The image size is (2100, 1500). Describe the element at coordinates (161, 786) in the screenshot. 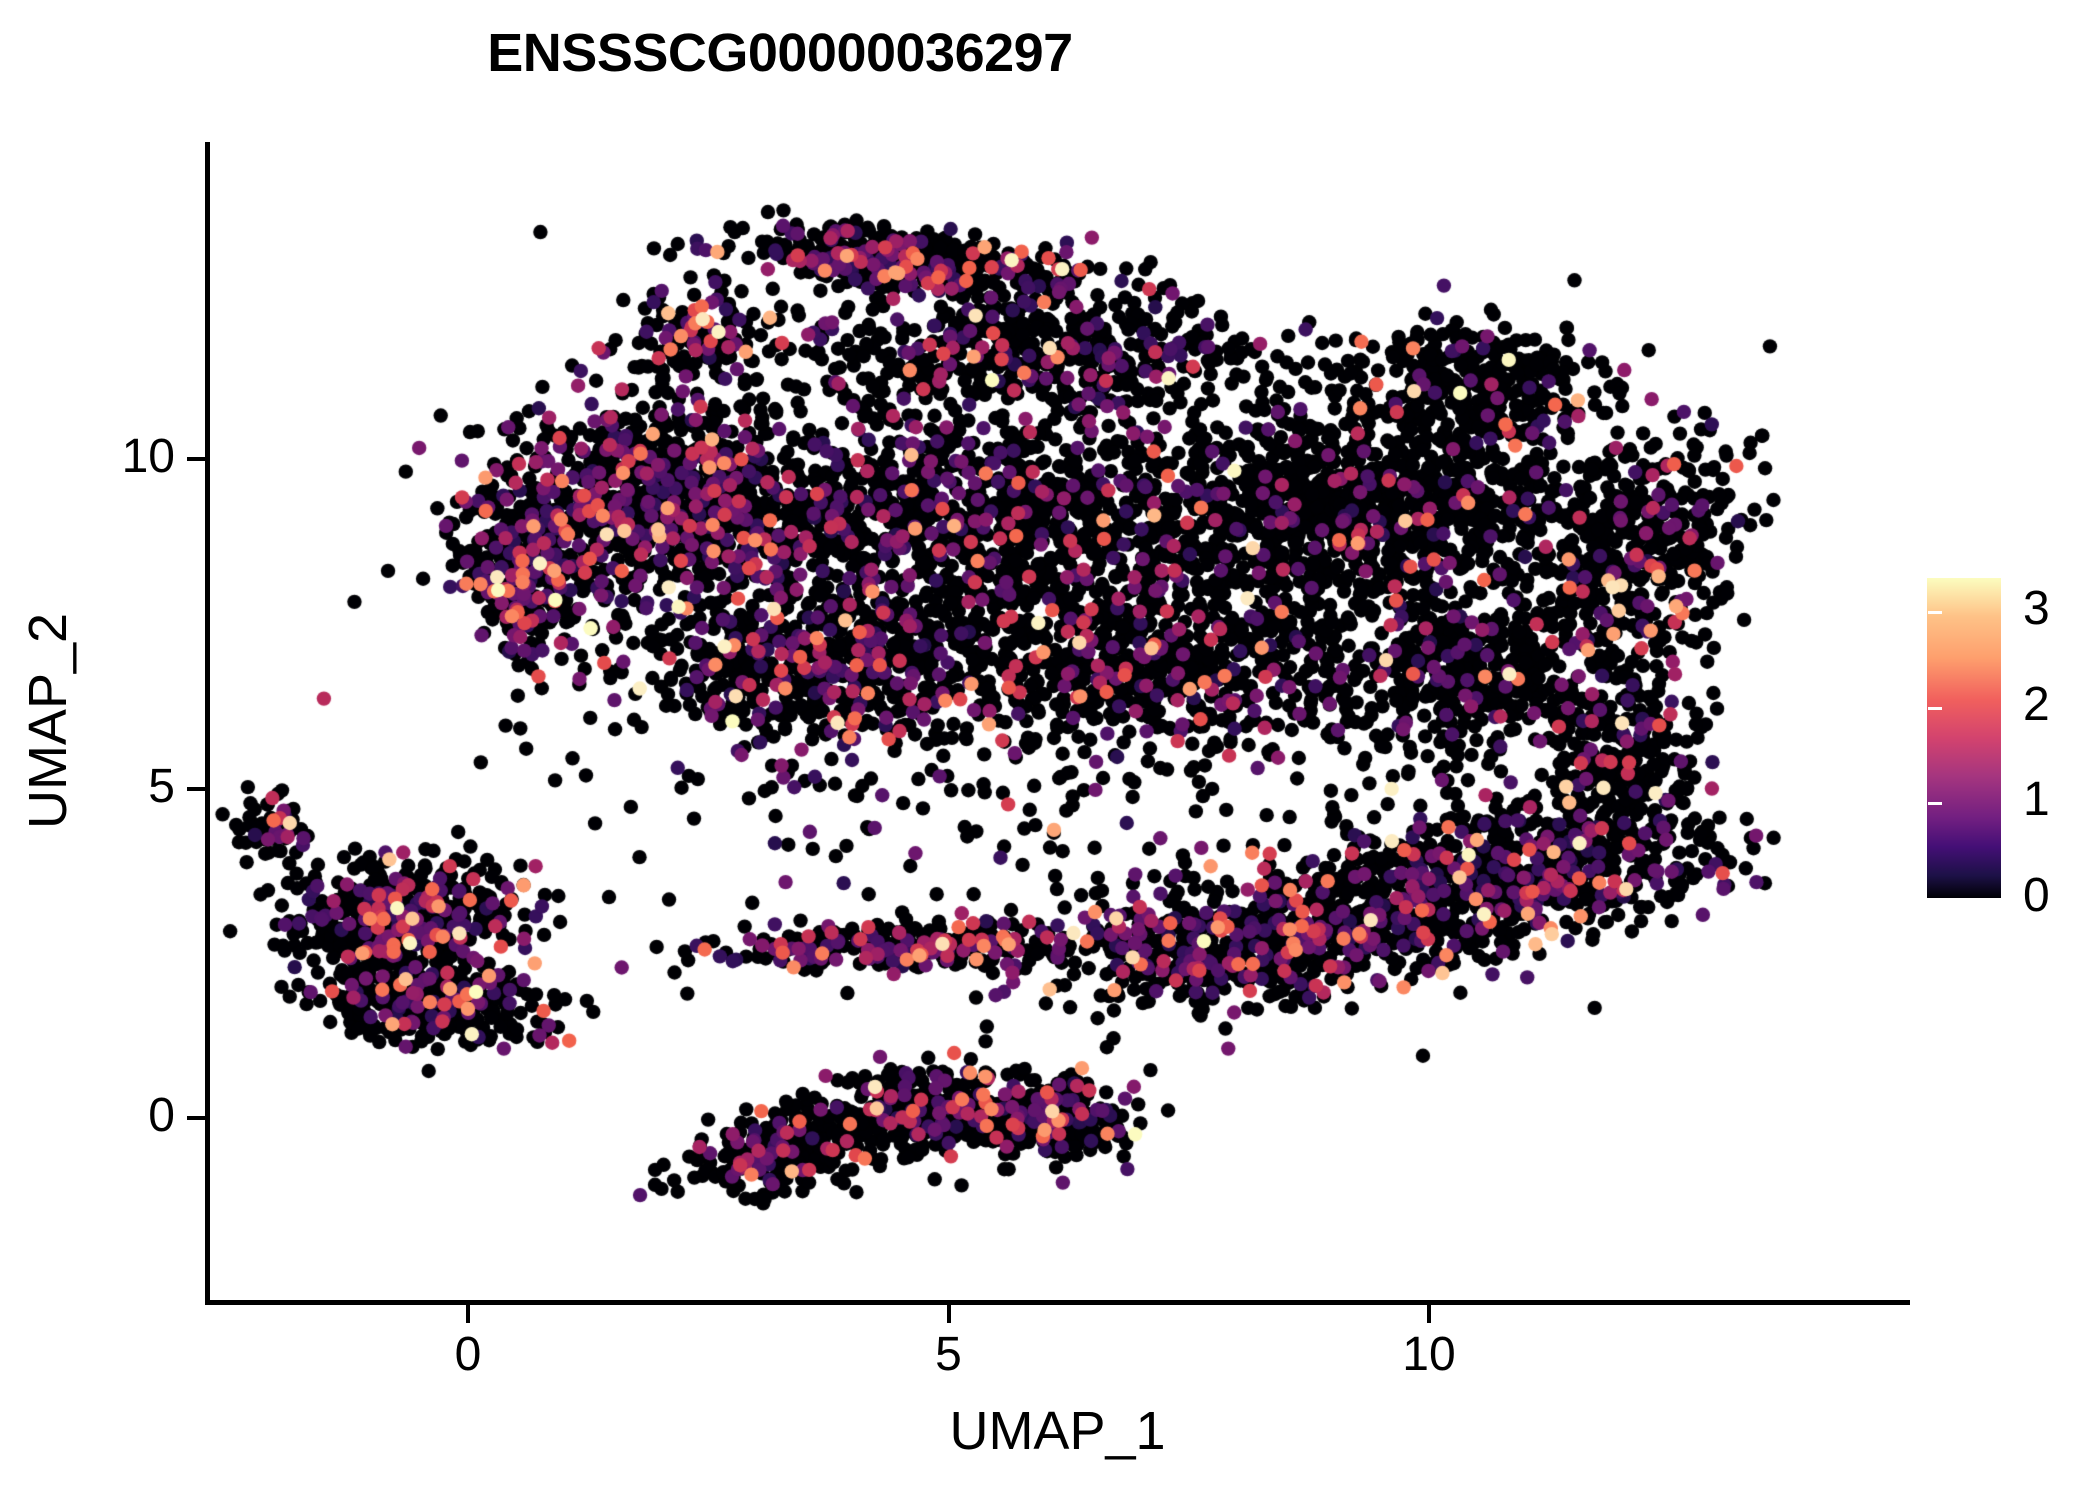

I see `y-tick-label: 5` at that location.